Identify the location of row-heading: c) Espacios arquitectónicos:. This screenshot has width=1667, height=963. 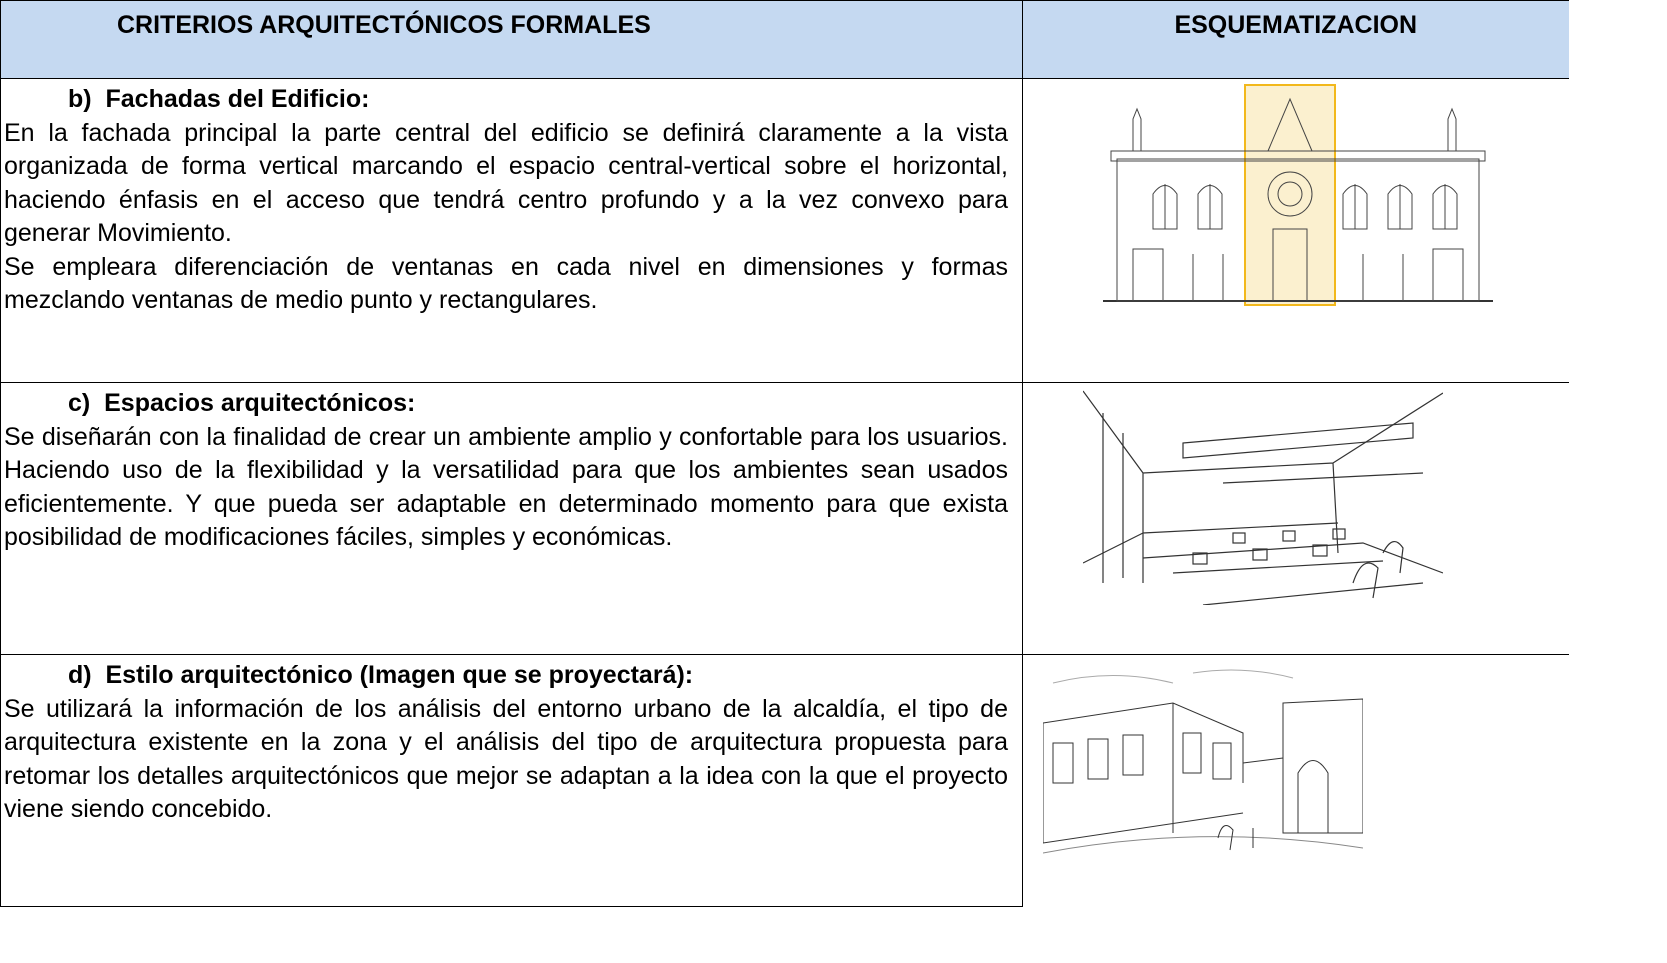
(242, 403).